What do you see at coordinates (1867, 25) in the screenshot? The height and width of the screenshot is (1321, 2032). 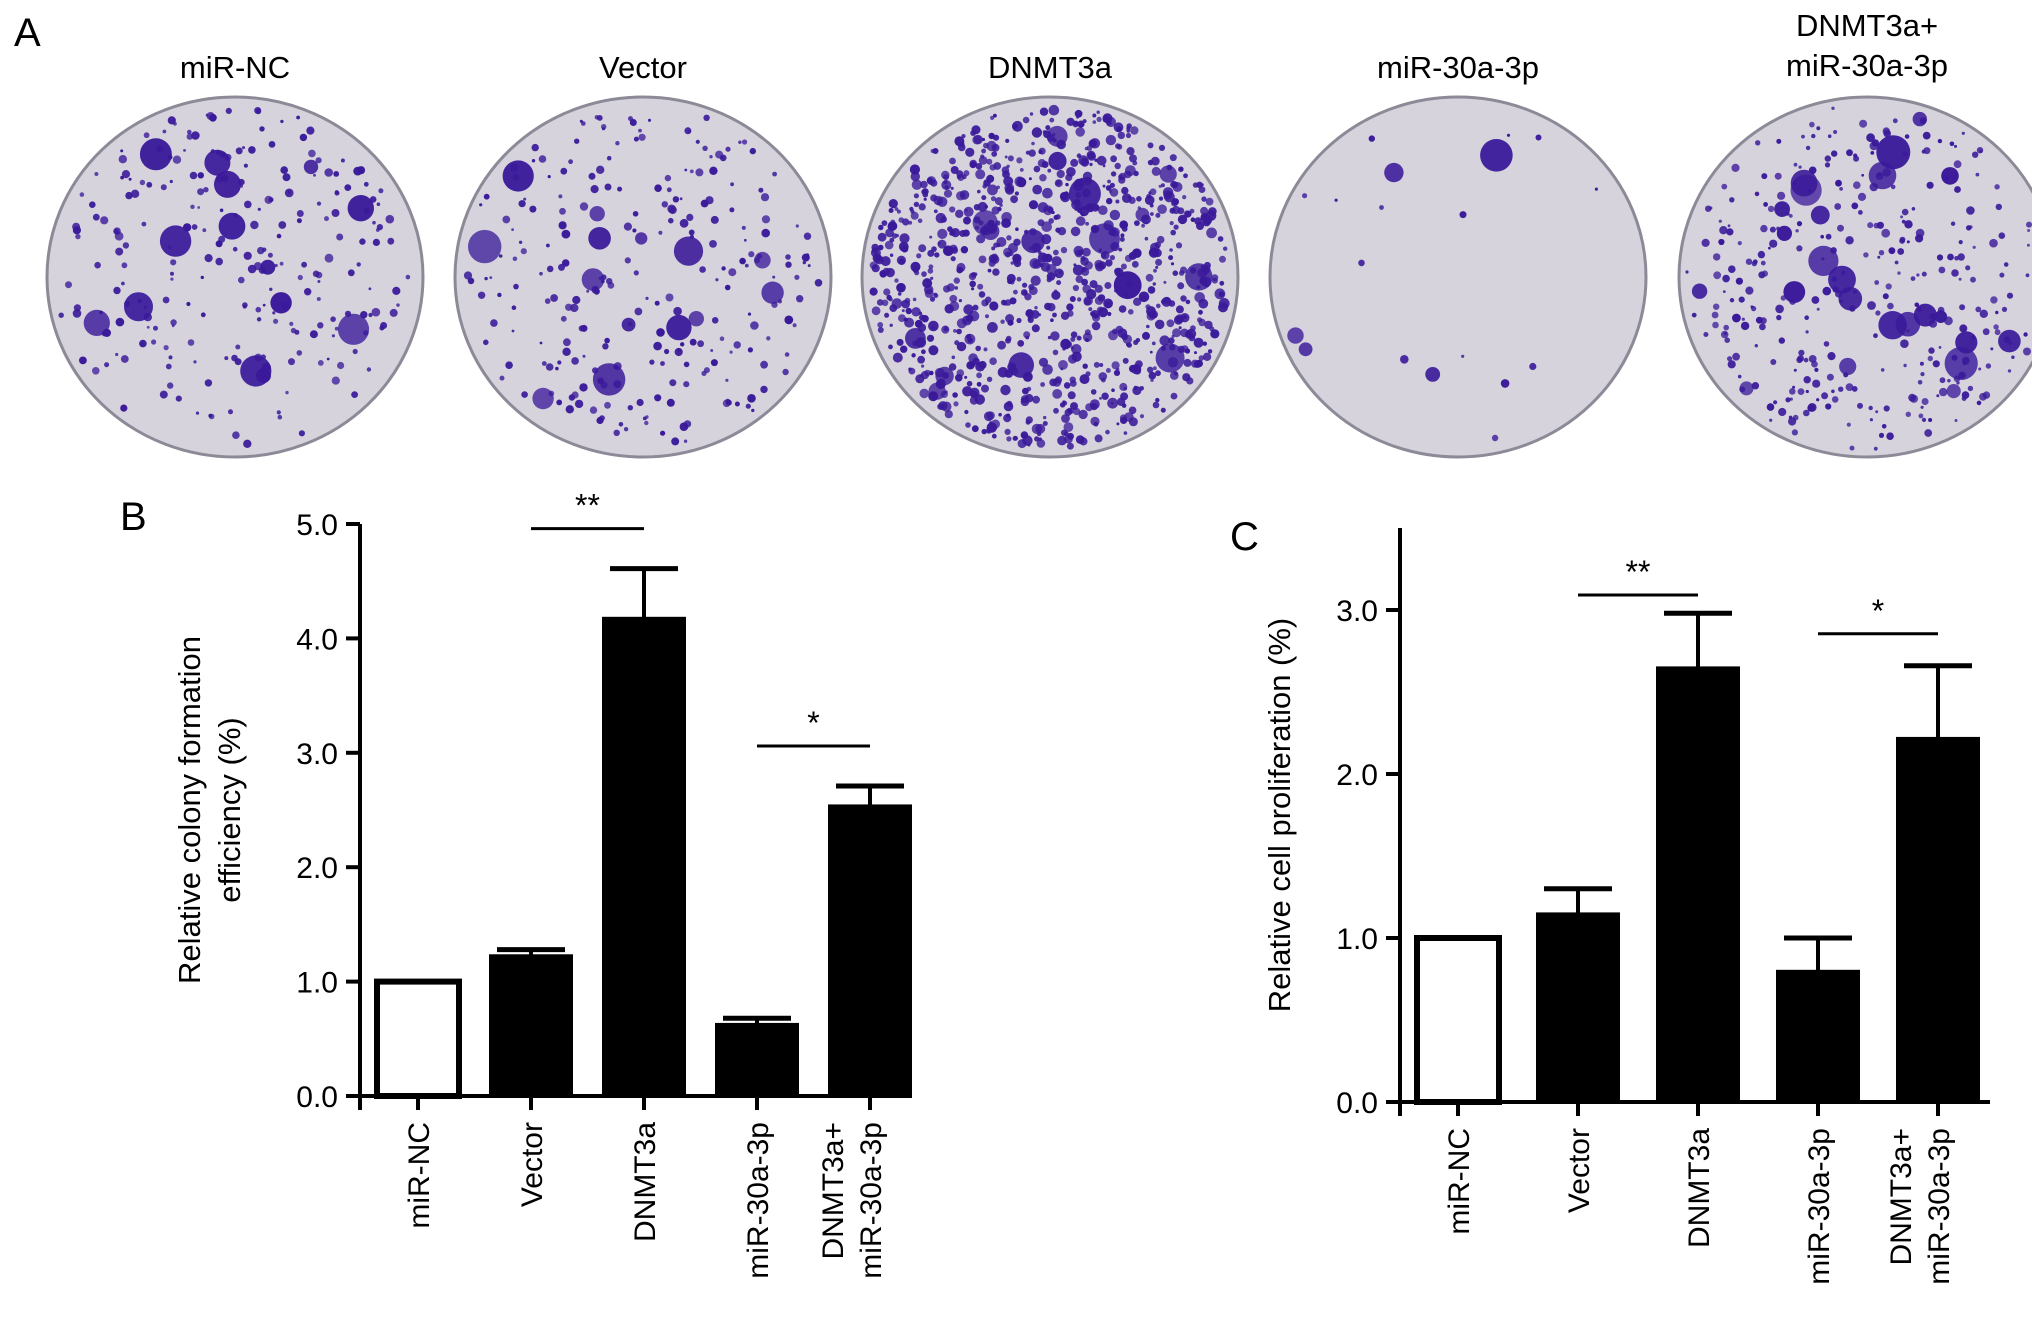 I see `dish-label: DNMT3a+` at bounding box center [1867, 25].